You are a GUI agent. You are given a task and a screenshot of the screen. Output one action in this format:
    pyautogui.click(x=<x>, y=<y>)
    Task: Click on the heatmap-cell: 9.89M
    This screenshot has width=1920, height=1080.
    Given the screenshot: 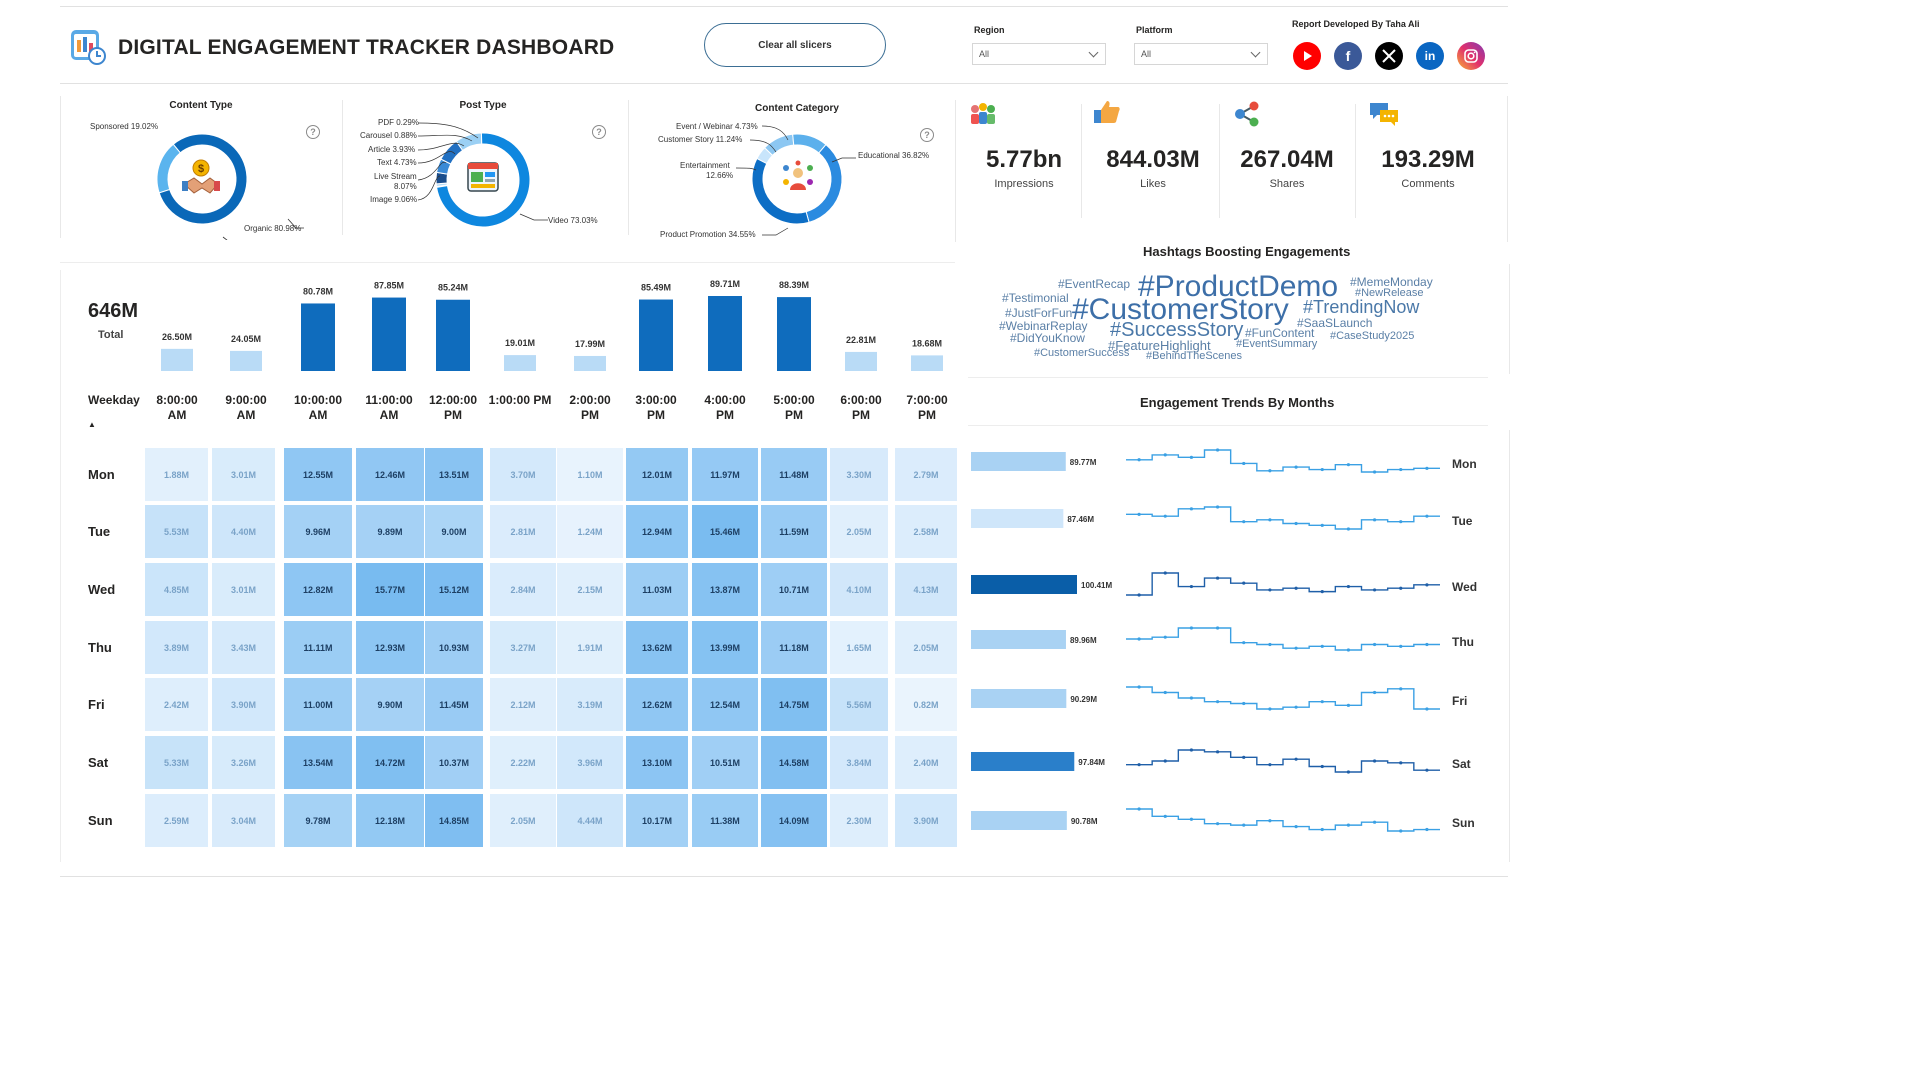 What is the action you would take?
    pyautogui.click(x=390, y=531)
    